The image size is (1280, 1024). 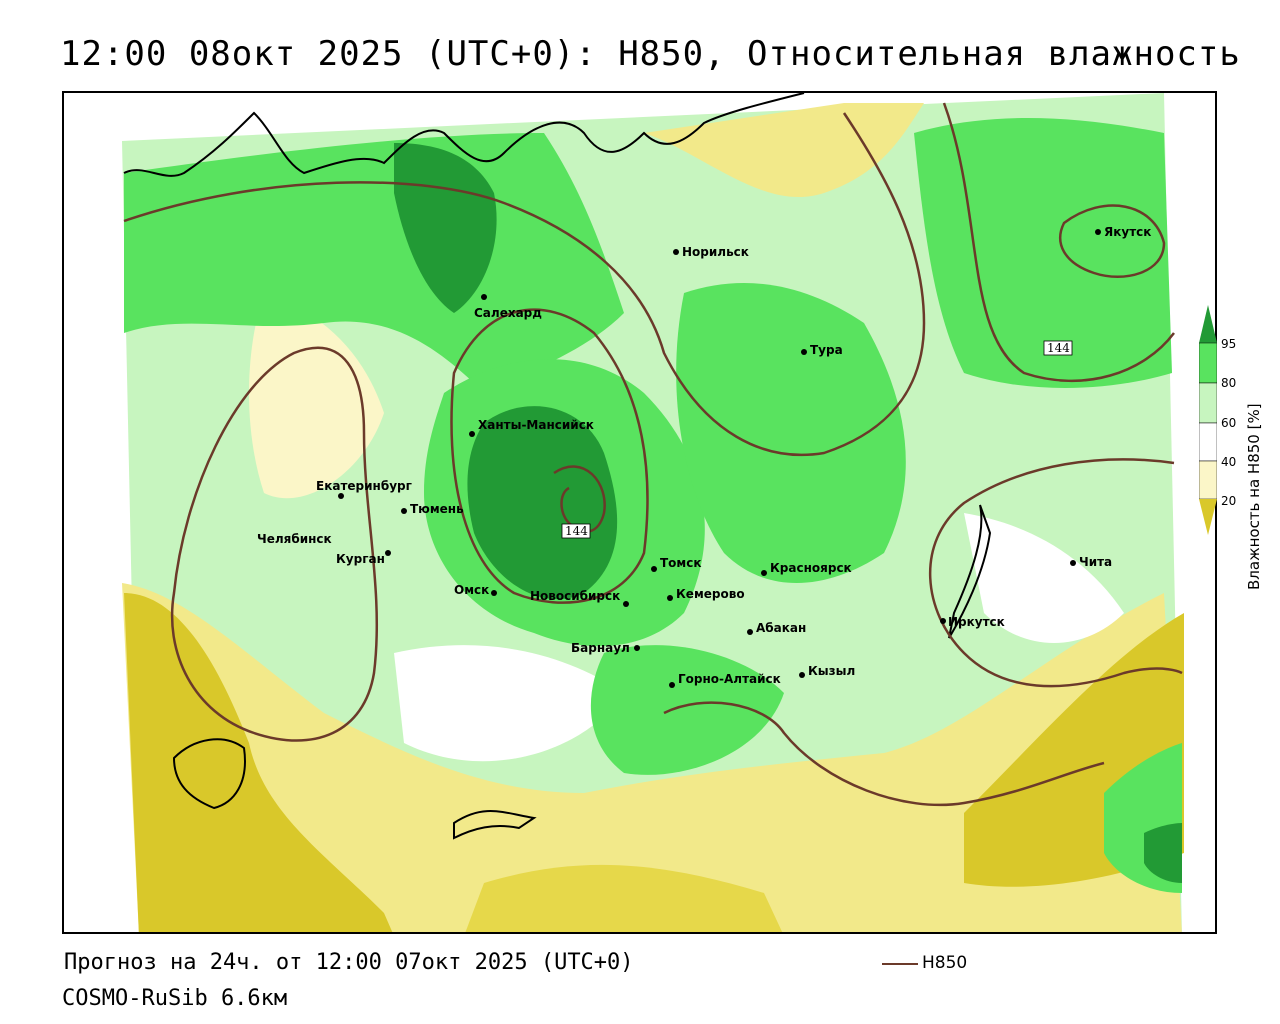 What do you see at coordinates (542, 503) in the screenshot?
I see `very-wet-zone-central` at bounding box center [542, 503].